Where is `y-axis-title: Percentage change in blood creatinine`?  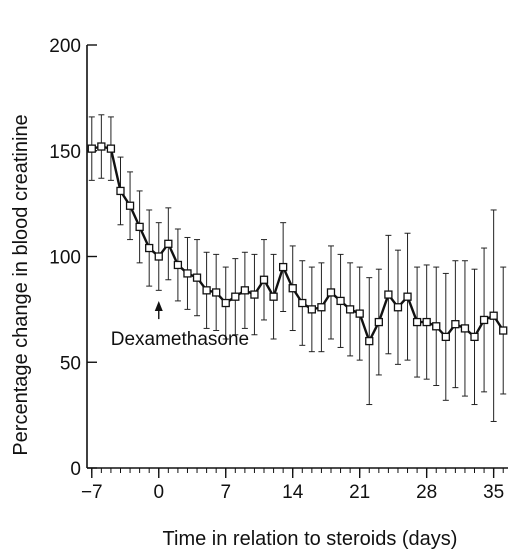
y-axis-title: Percentage change in blood creatinine is located at coordinates (21, 284).